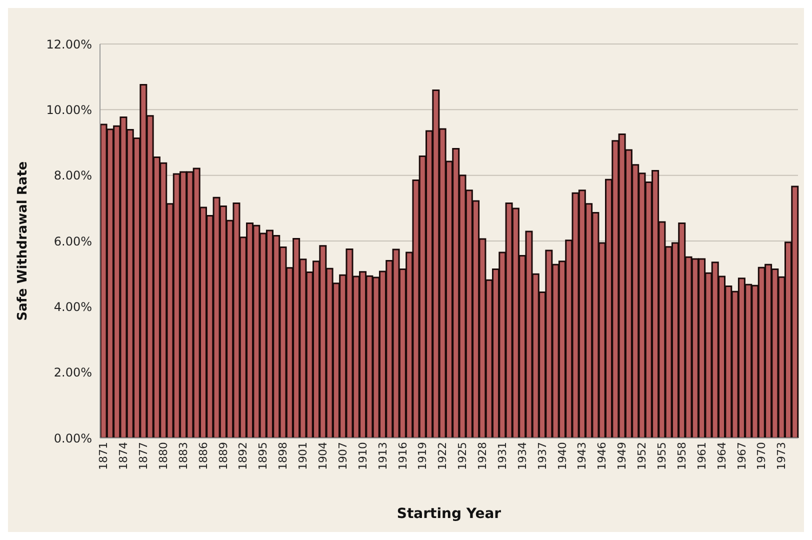 This screenshot has height=540, width=812. Describe the element at coordinates (502, 456) in the screenshot. I see `x-tick-label: 1931` at that location.